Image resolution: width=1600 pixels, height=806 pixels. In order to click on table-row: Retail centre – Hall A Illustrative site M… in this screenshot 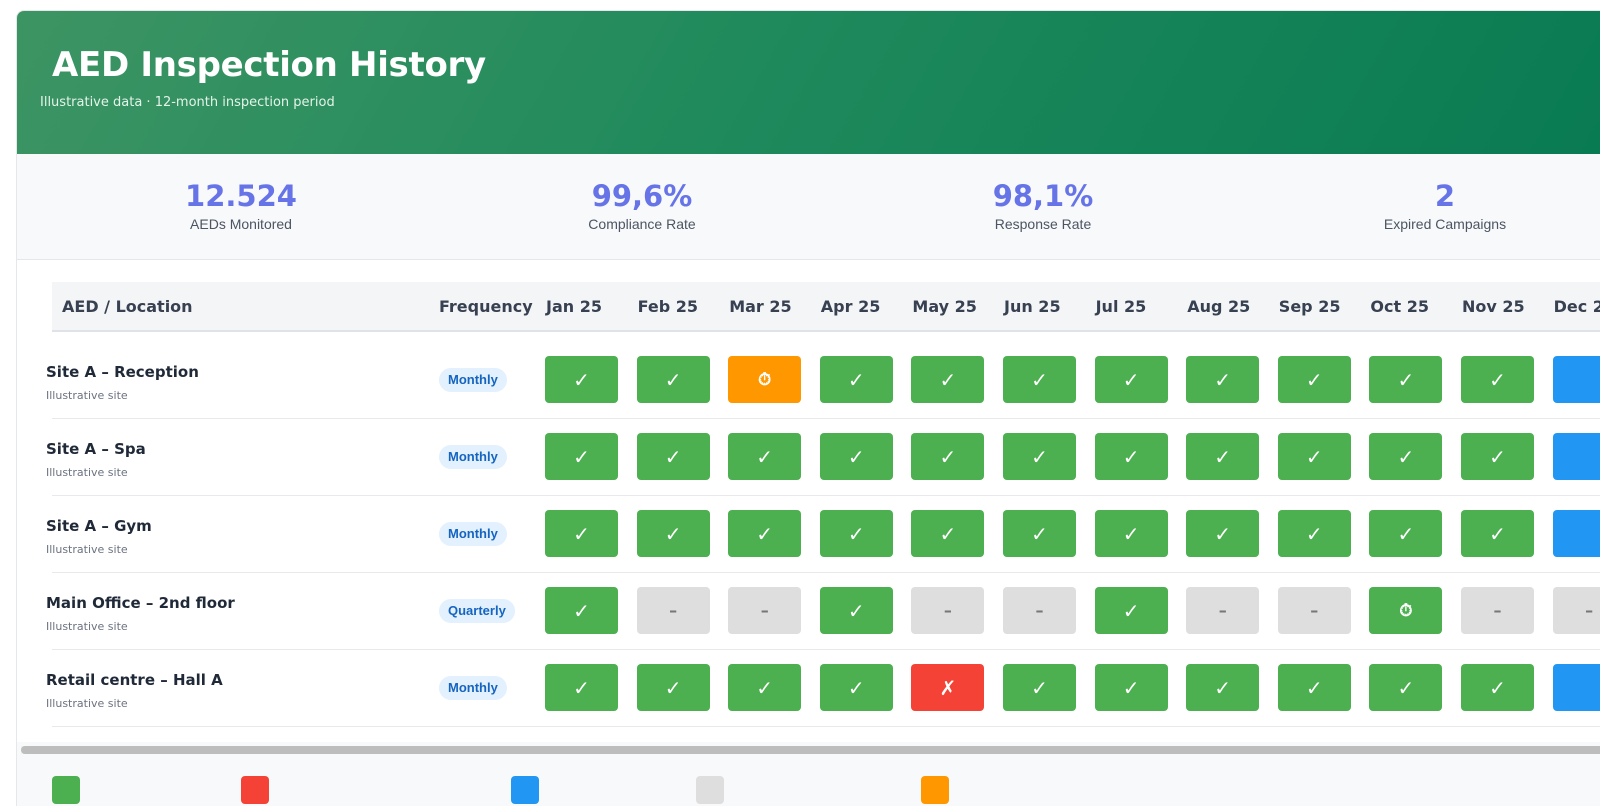, I will do `click(823, 688)`.